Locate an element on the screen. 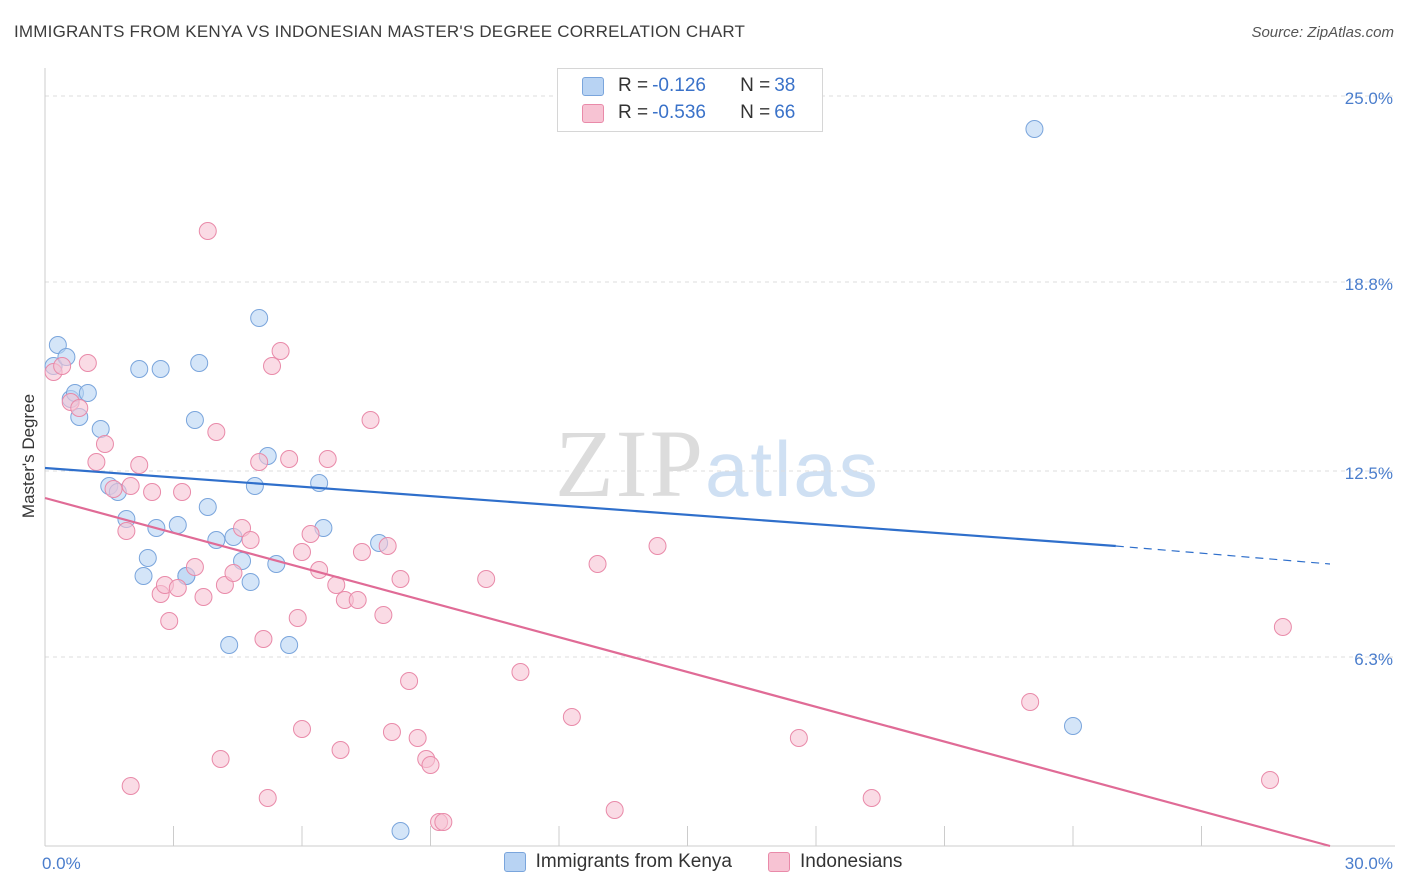 Image resolution: width=1406 pixels, height=892 pixels. legend-item-indonesians: Indonesians is located at coordinates (834, 862).